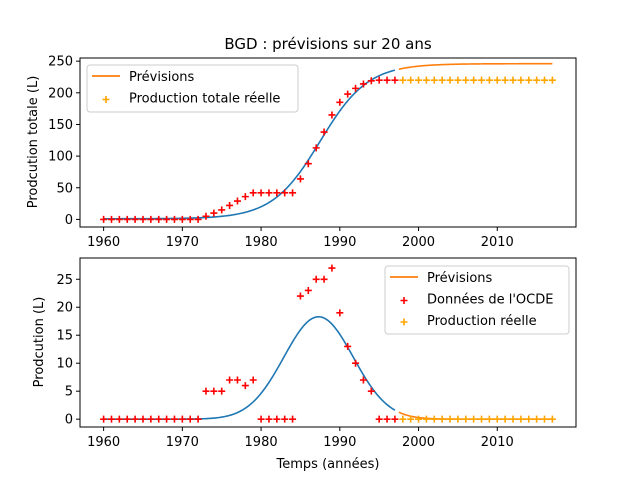 The width and height of the screenshot is (640, 480). I want to click on bottom-x-tick-label-1990: 1990, so click(339, 442).